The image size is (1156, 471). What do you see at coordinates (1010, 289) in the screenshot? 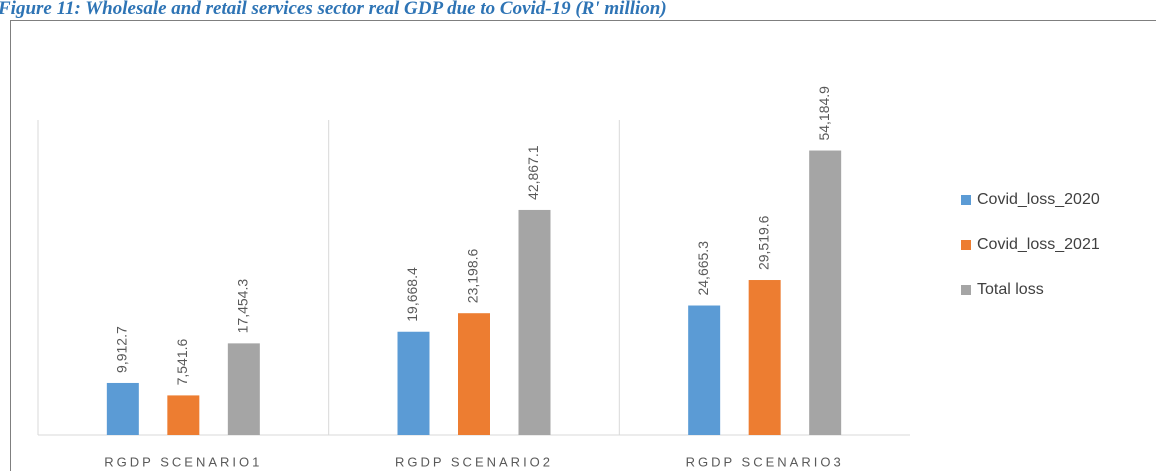
I see `legend-label: Total loss` at bounding box center [1010, 289].